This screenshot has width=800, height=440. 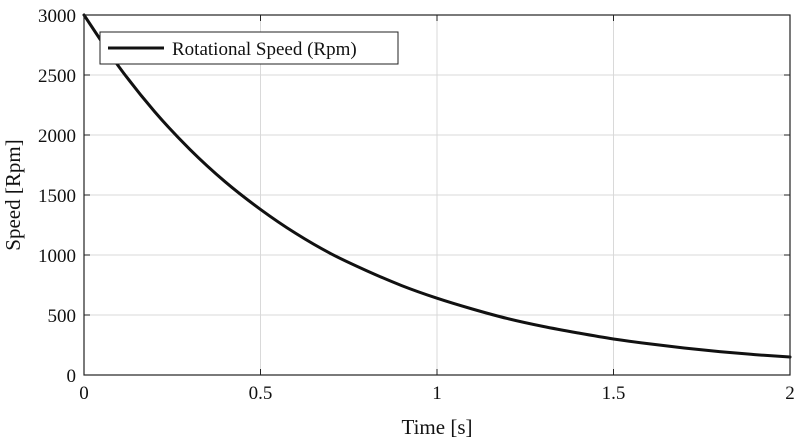 I want to click on x-tick-label: 1.5, so click(x=614, y=393).